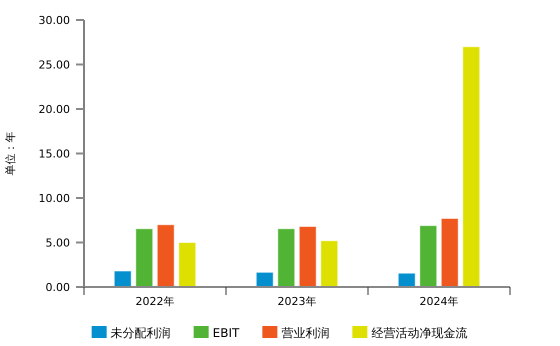 This screenshot has height=346, width=560. Describe the element at coordinates (54, 109) in the screenshot. I see `y-tick-label: 20.00` at that location.